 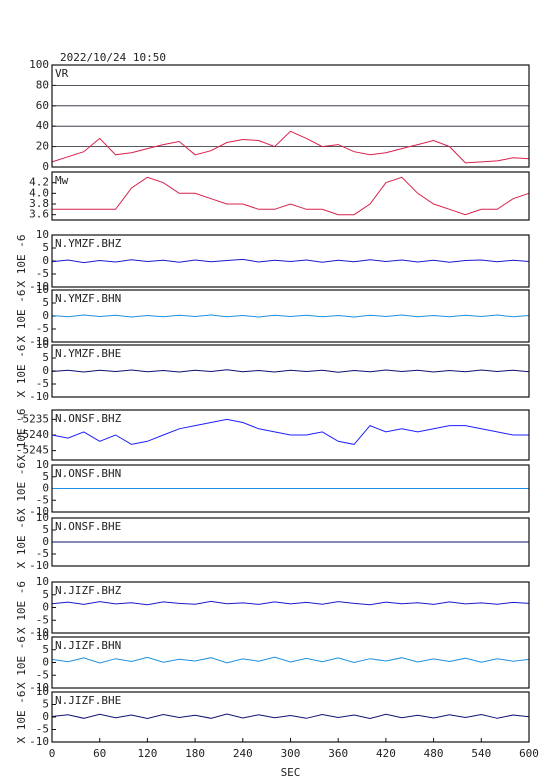 I want to click on panel-title: N.ONSF.BHN, so click(x=88, y=473).